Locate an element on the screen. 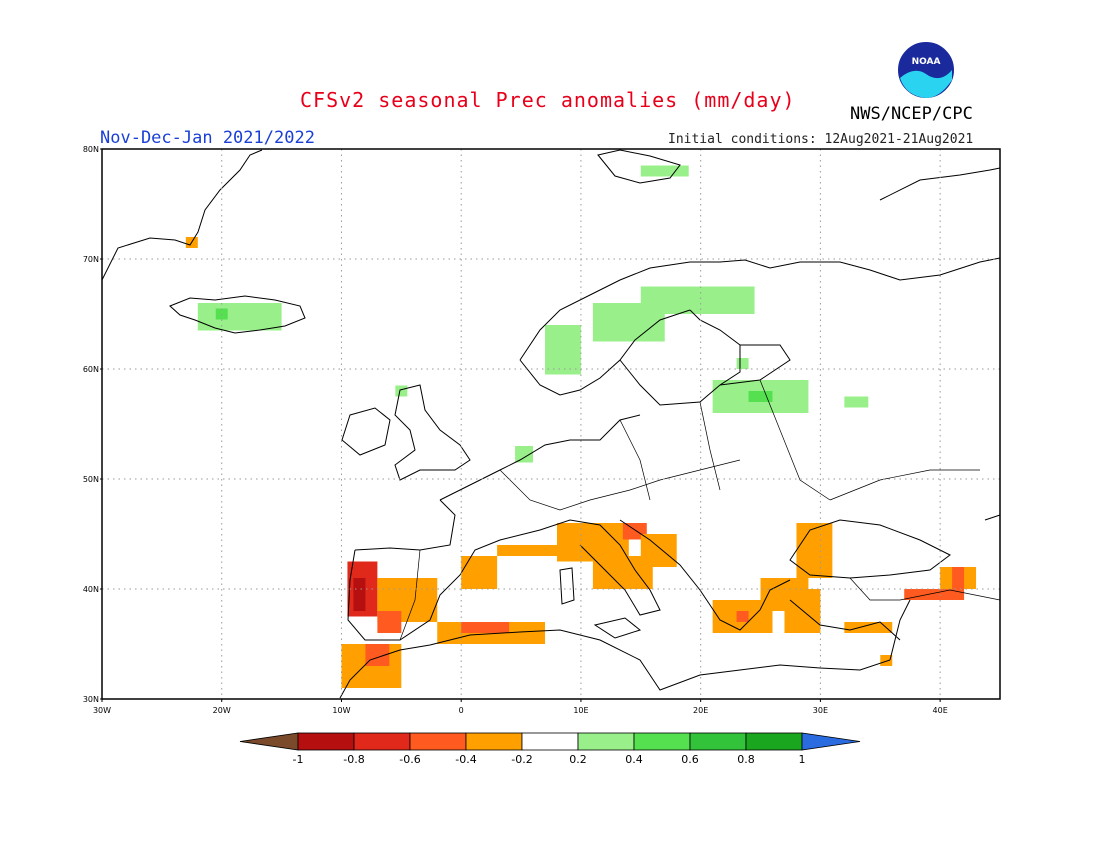 The width and height of the screenshot is (1100, 850). colorbar-label: -0.6 is located at coordinates (409, 759).